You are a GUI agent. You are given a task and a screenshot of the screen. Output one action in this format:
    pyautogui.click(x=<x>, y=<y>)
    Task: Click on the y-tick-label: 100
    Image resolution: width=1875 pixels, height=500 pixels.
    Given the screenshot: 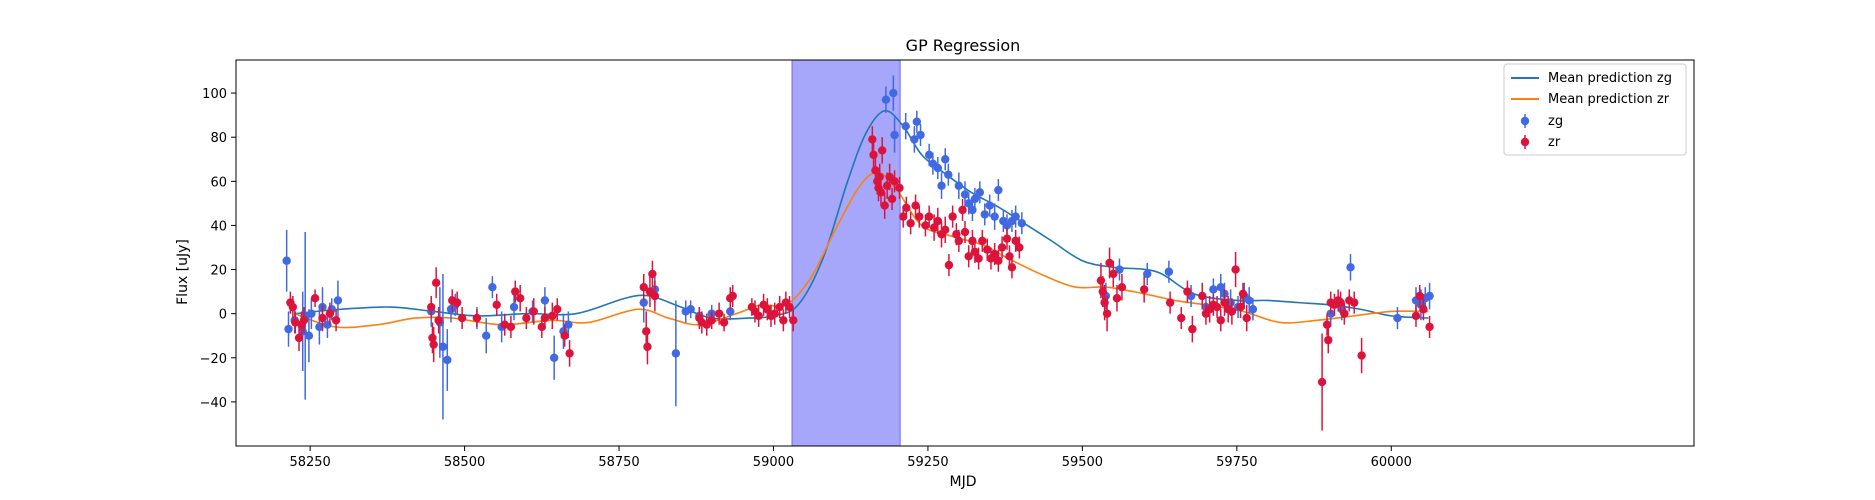 What is the action you would take?
    pyautogui.click(x=214, y=94)
    